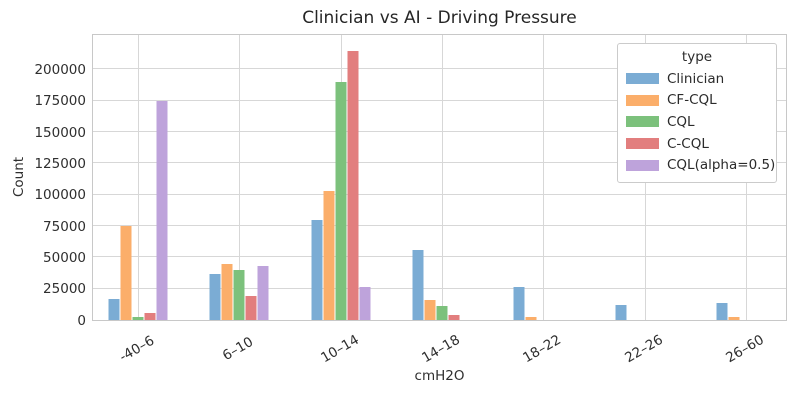  What do you see at coordinates (721, 165) in the screenshot?
I see `legend-item-label: CQL(alpha=0.5)` at bounding box center [721, 165].